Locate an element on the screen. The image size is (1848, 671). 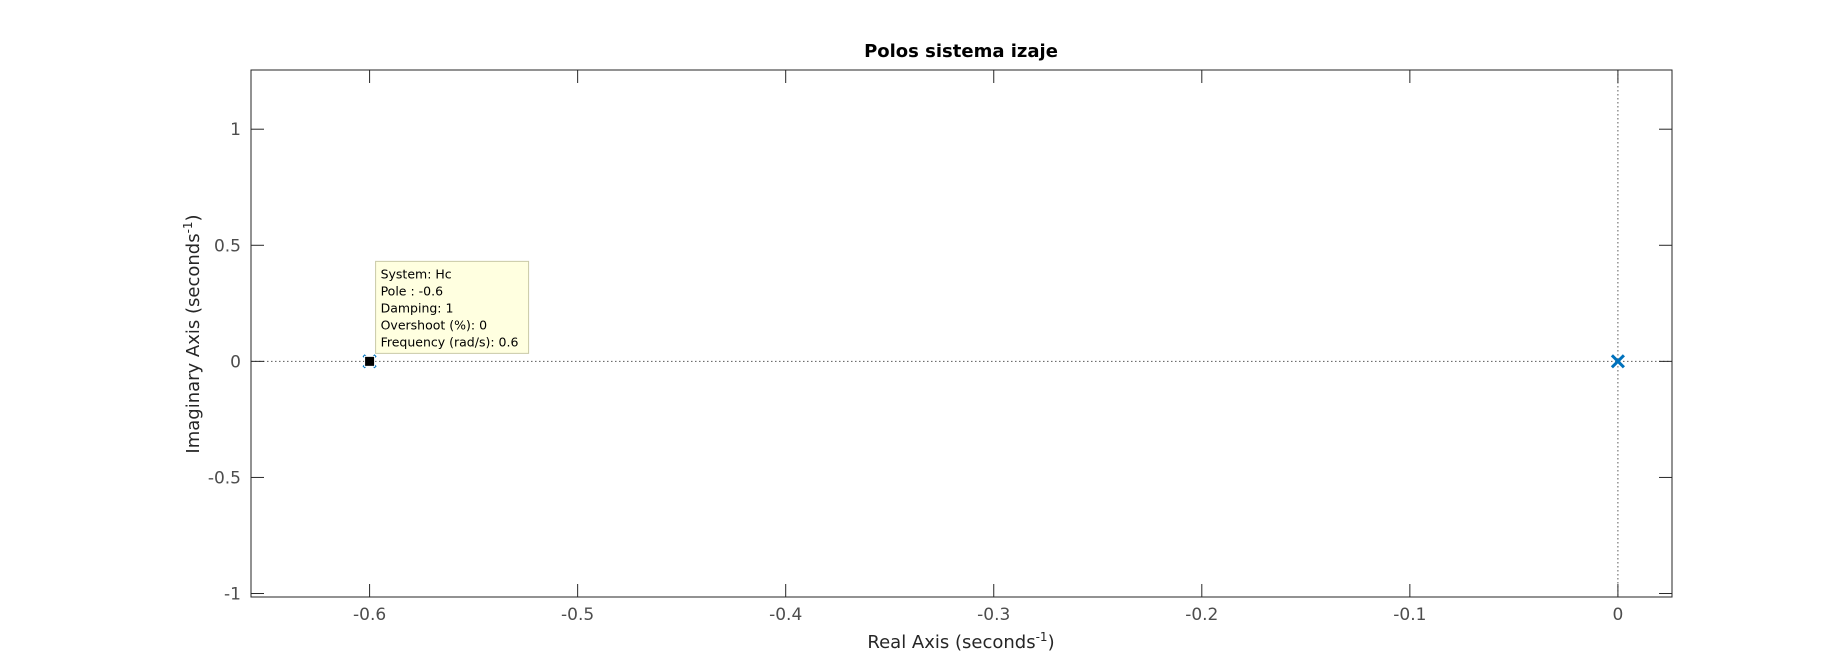
x-axis-label-text: Real Axis (seconds is located at coordinates (951, 642).